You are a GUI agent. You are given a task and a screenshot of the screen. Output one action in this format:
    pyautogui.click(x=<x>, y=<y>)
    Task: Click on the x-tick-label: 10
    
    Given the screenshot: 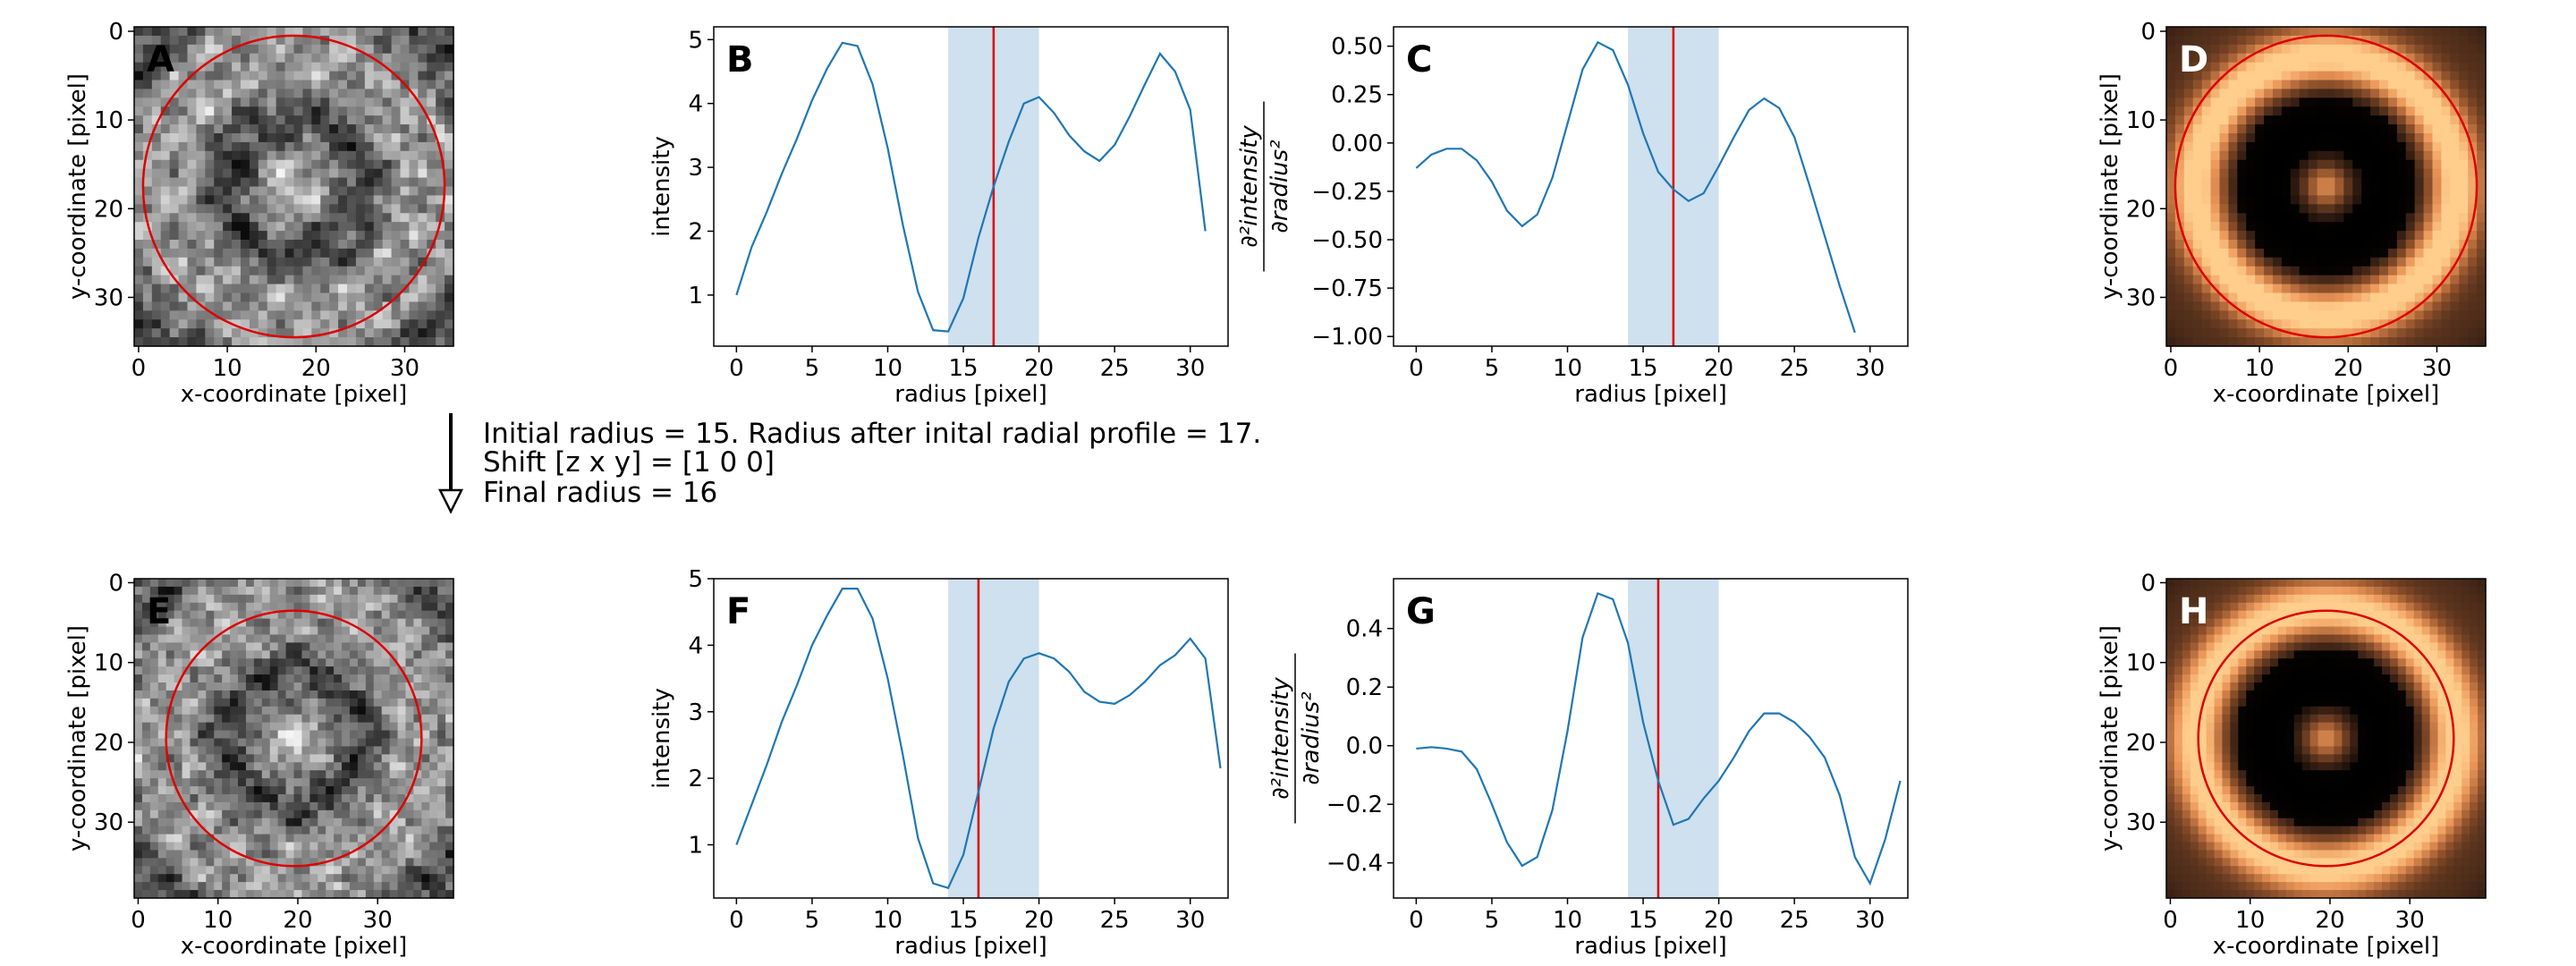 What is the action you would take?
    pyautogui.click(x=1567, y=920)
    